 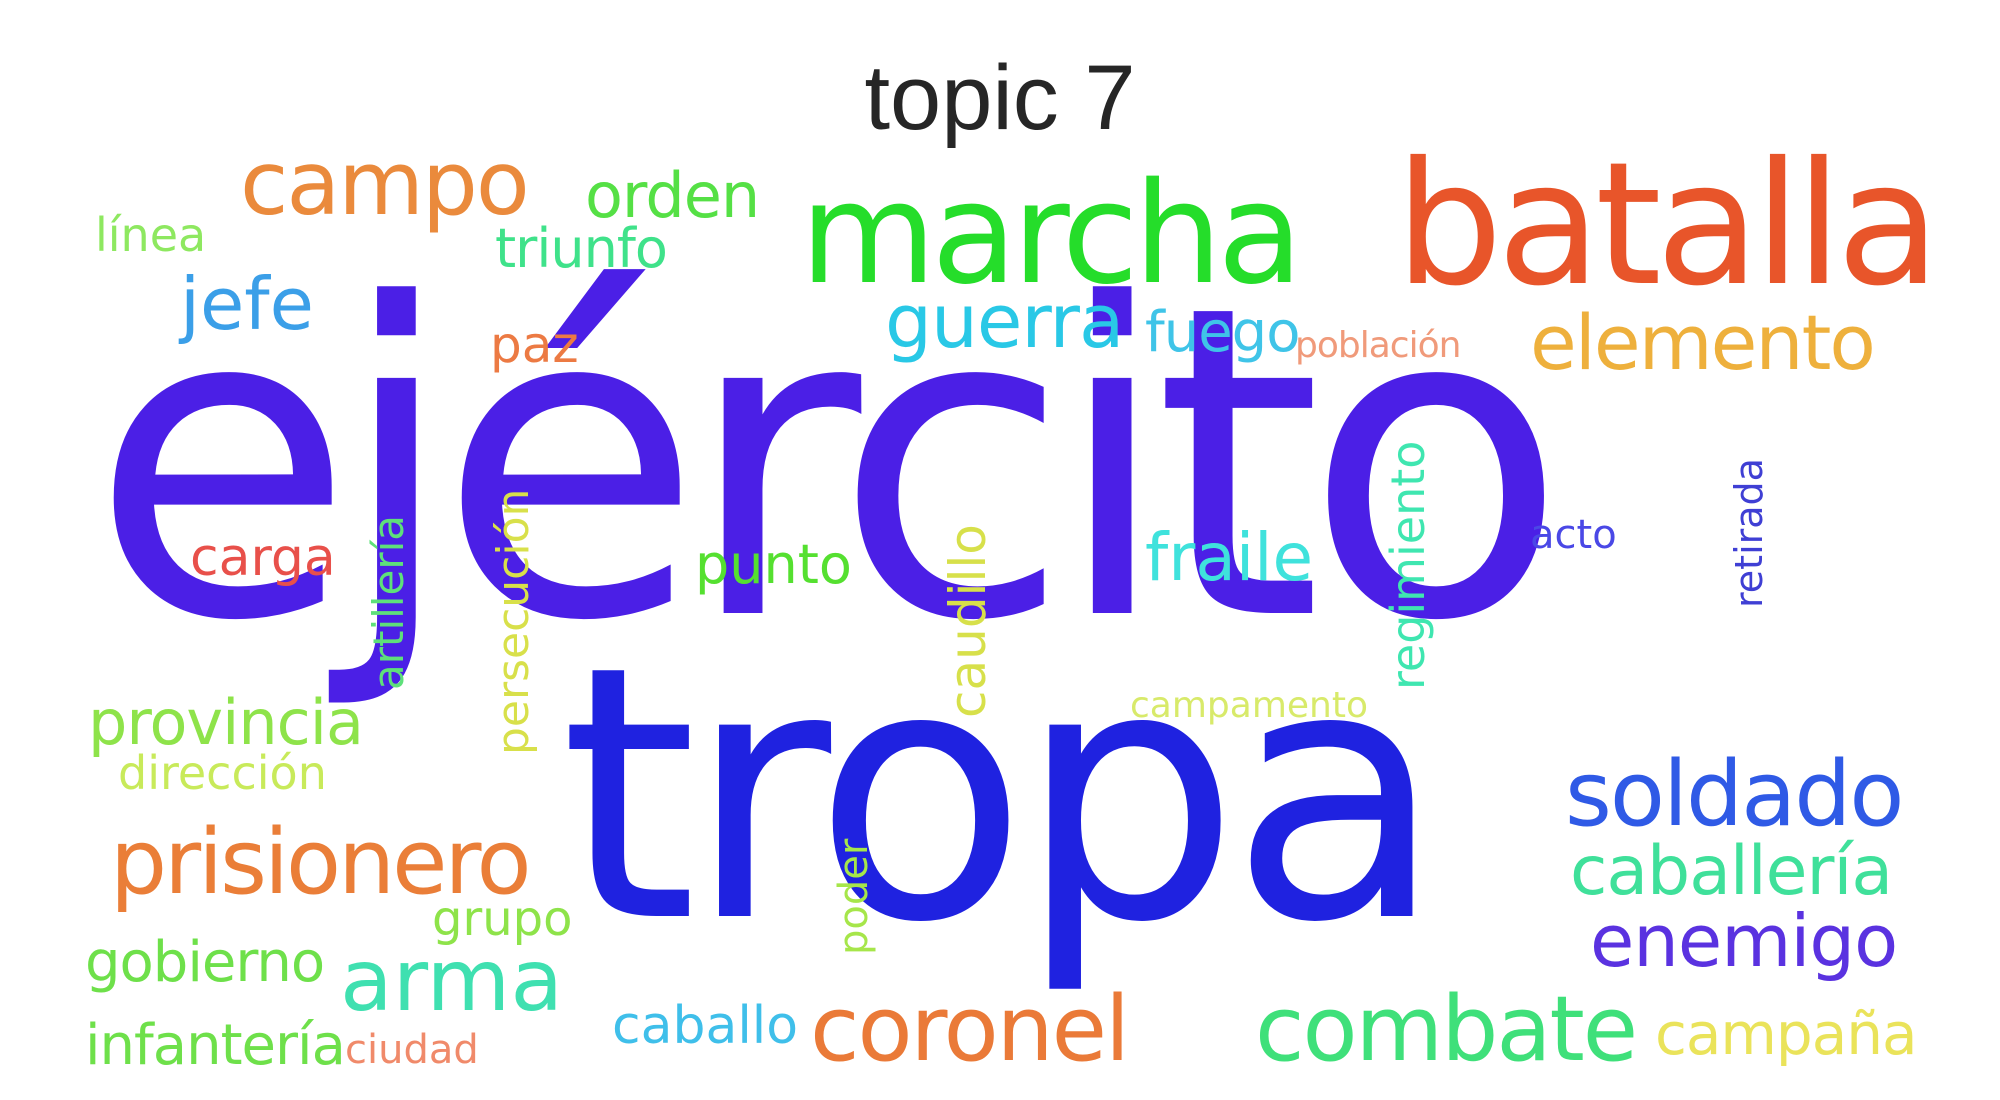 I want to click on word-combate: combate, so click(x=1446, y=1029).